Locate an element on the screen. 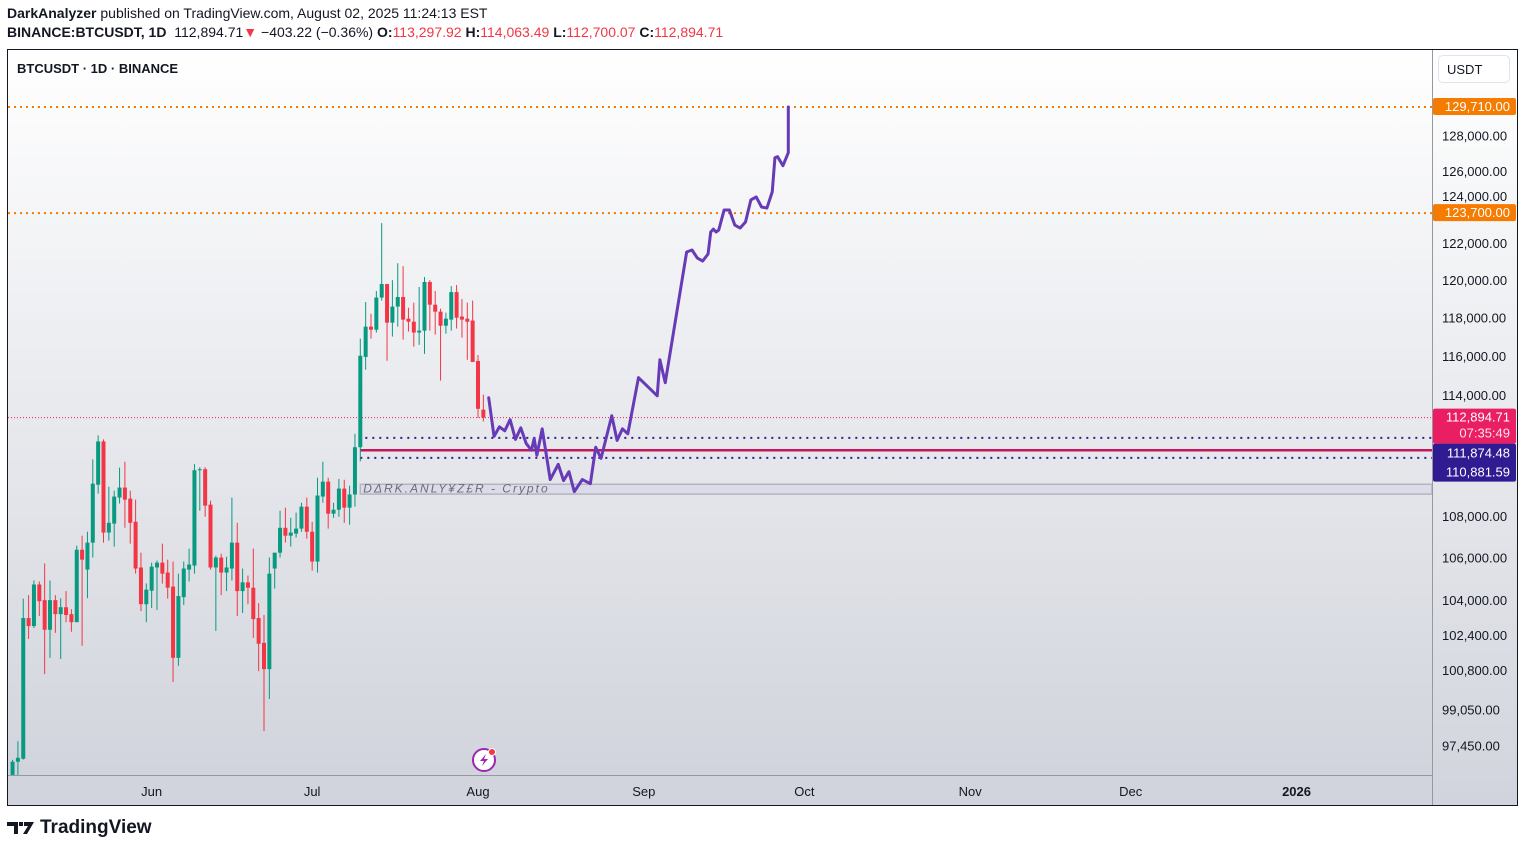  price-tick-label: 99,050.00 is located at coordinates (1471, 709).